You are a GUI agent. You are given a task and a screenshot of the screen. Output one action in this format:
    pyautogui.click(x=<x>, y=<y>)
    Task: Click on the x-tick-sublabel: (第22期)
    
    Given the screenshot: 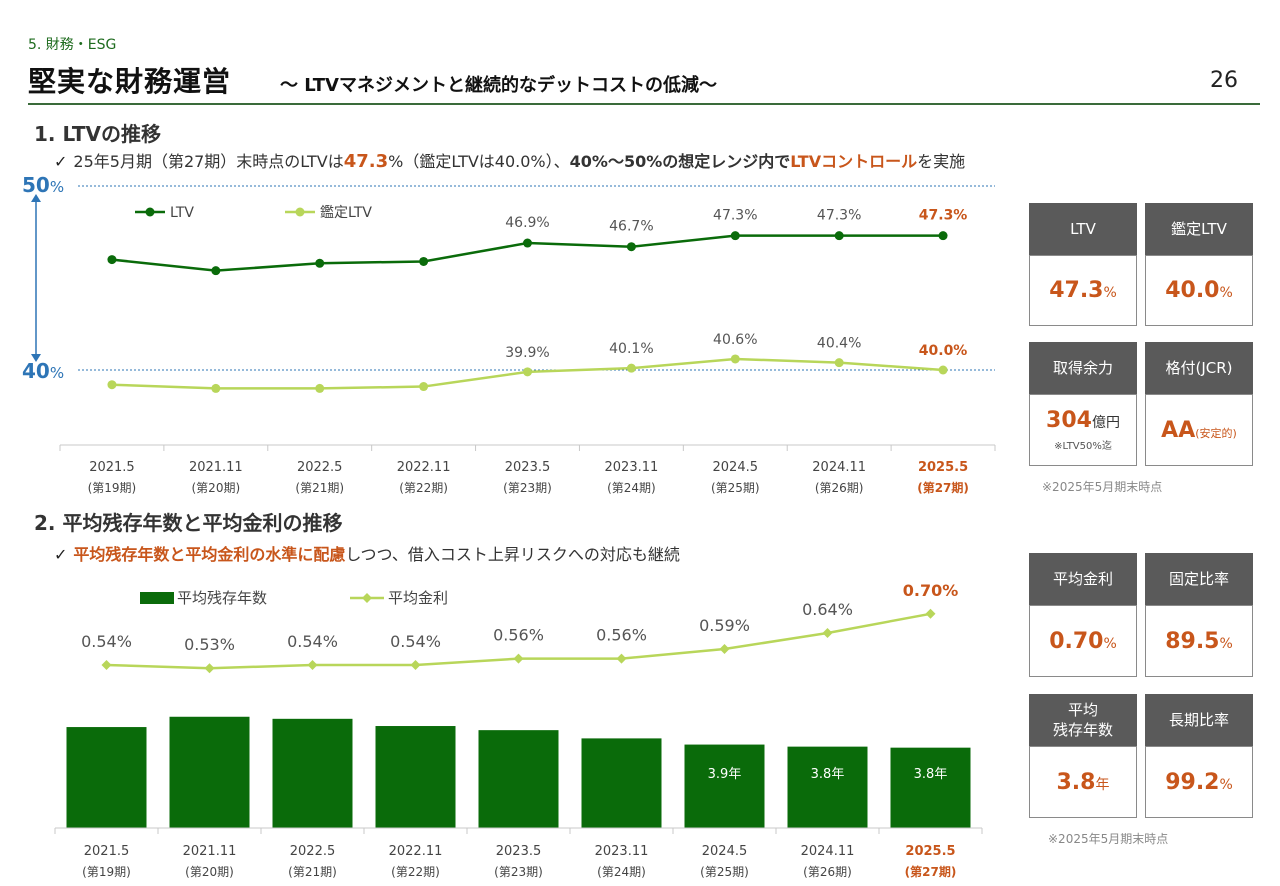 What is the action you would take?
    pyautogui.click(x=423, y=488)
    